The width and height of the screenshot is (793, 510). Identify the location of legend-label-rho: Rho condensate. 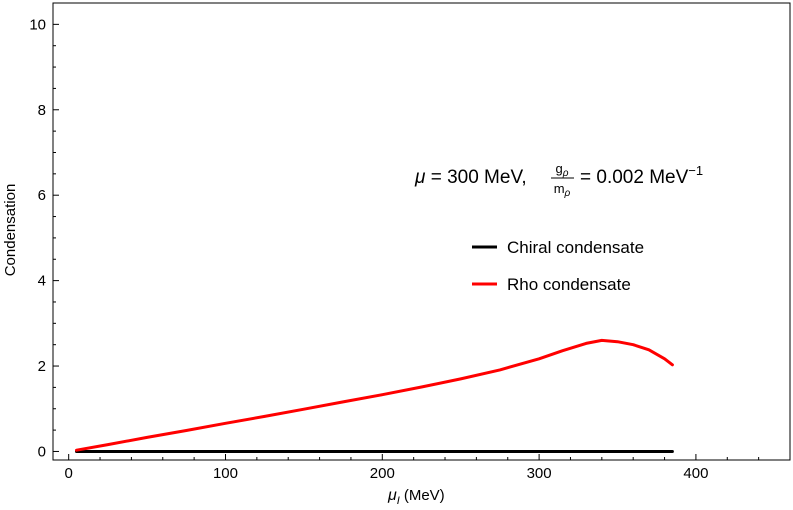
(569, 284).